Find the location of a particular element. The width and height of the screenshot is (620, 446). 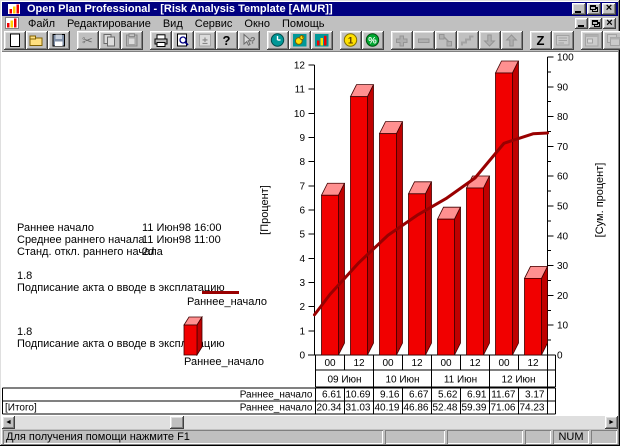

new-button is located at coordinates (15, 40).